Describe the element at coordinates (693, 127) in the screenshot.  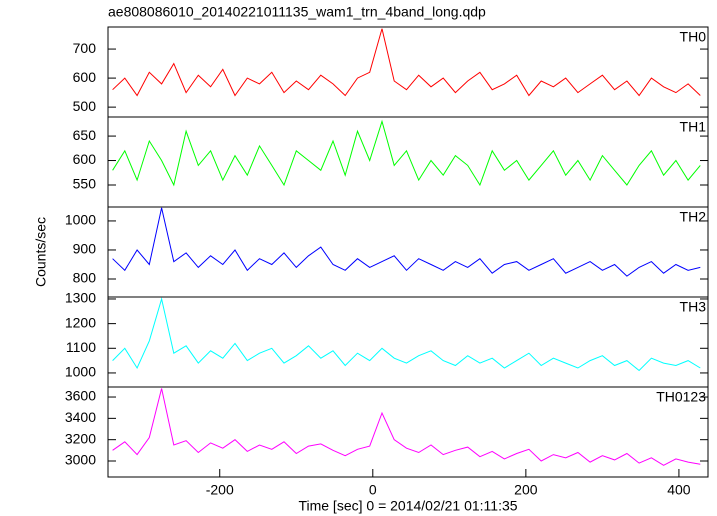
I see `series-label: TH1` at that location.